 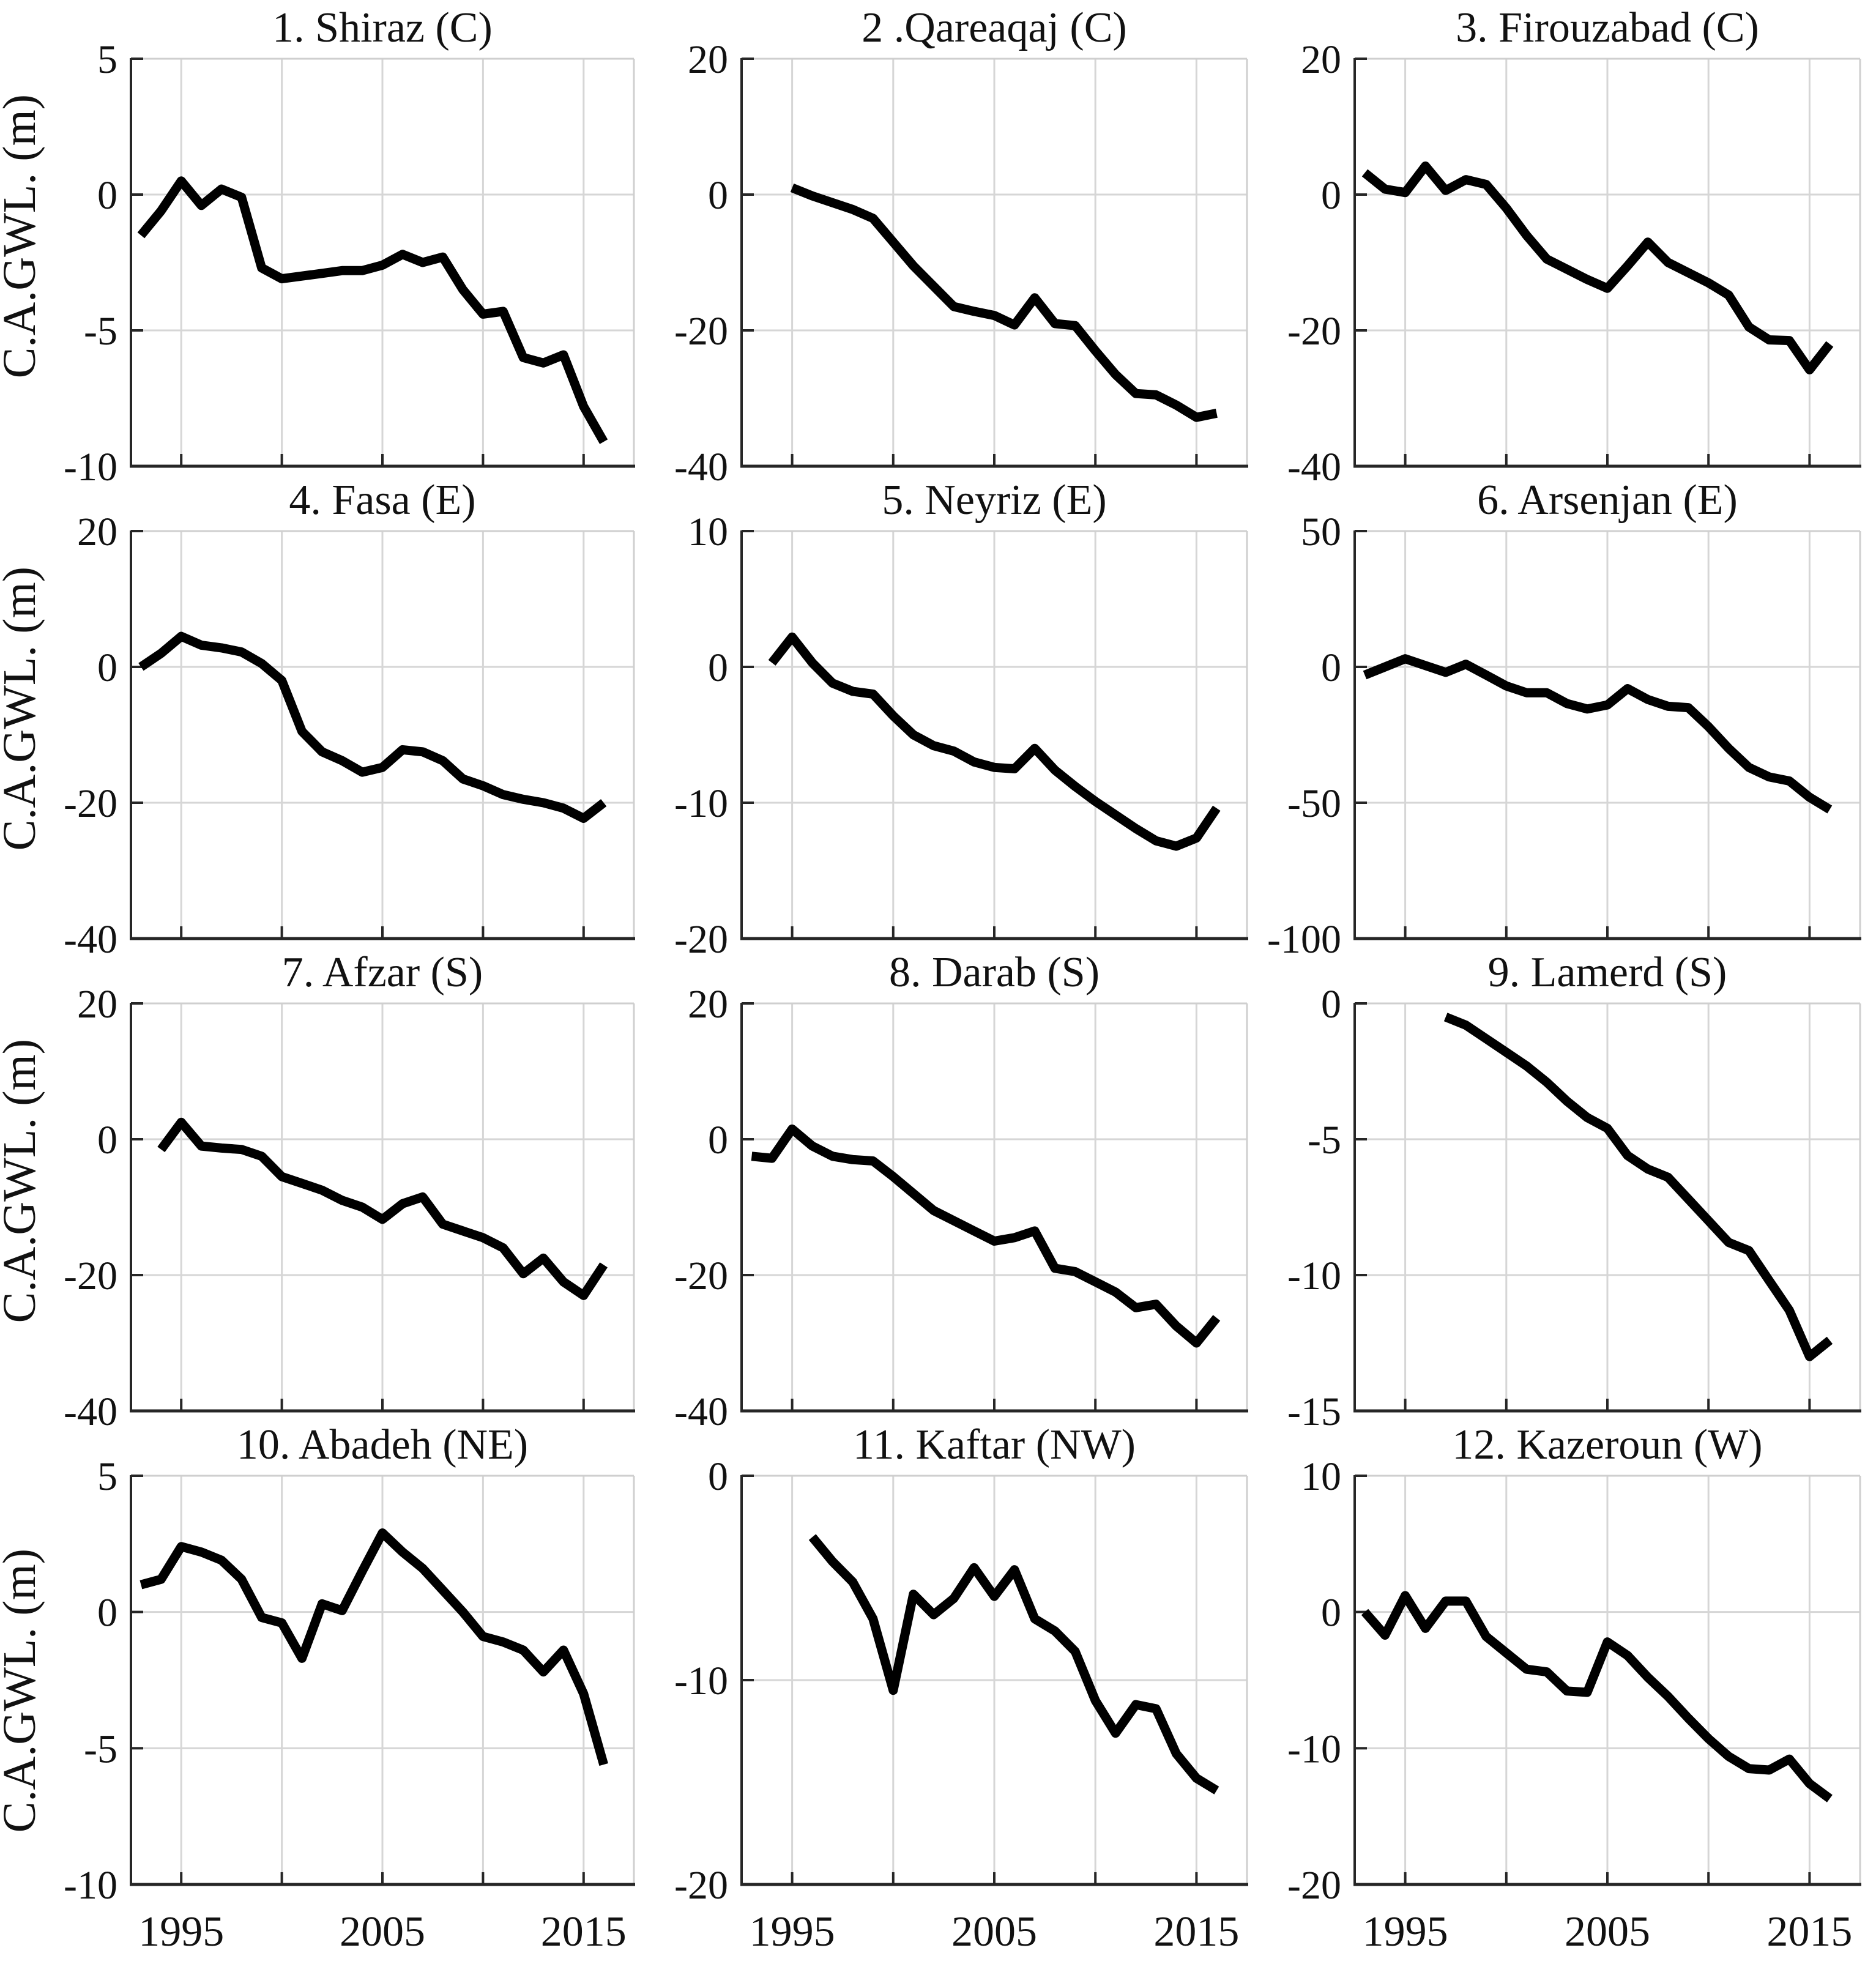 I want to click on line-chart-shiraz: 5 0 -5 -10, so click(x=349, y=263).